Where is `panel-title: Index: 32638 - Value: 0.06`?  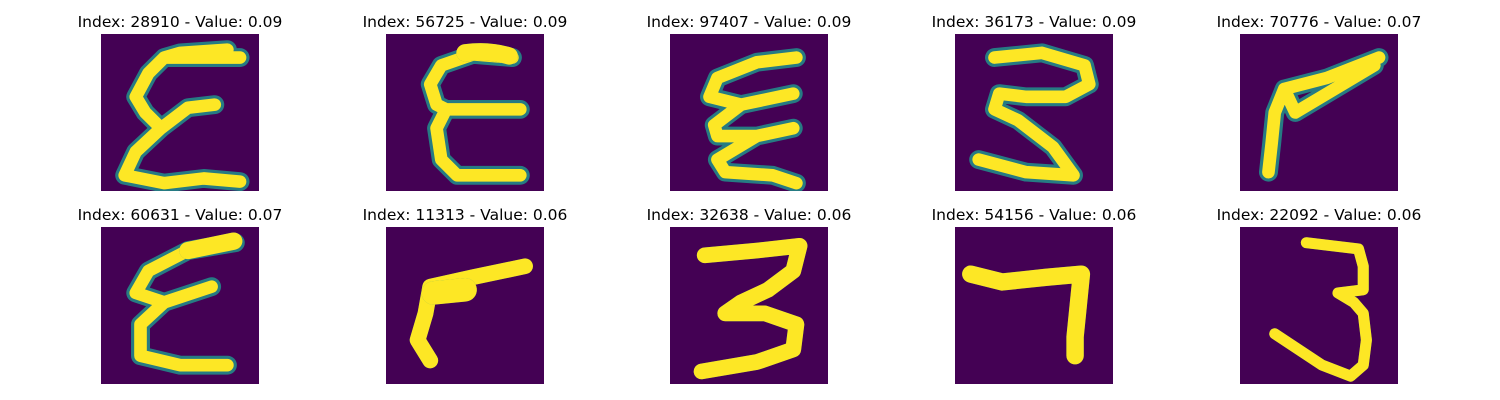
panel-title: Index: 32638 - Value: 0.06 is located at coordinates (749, 215).